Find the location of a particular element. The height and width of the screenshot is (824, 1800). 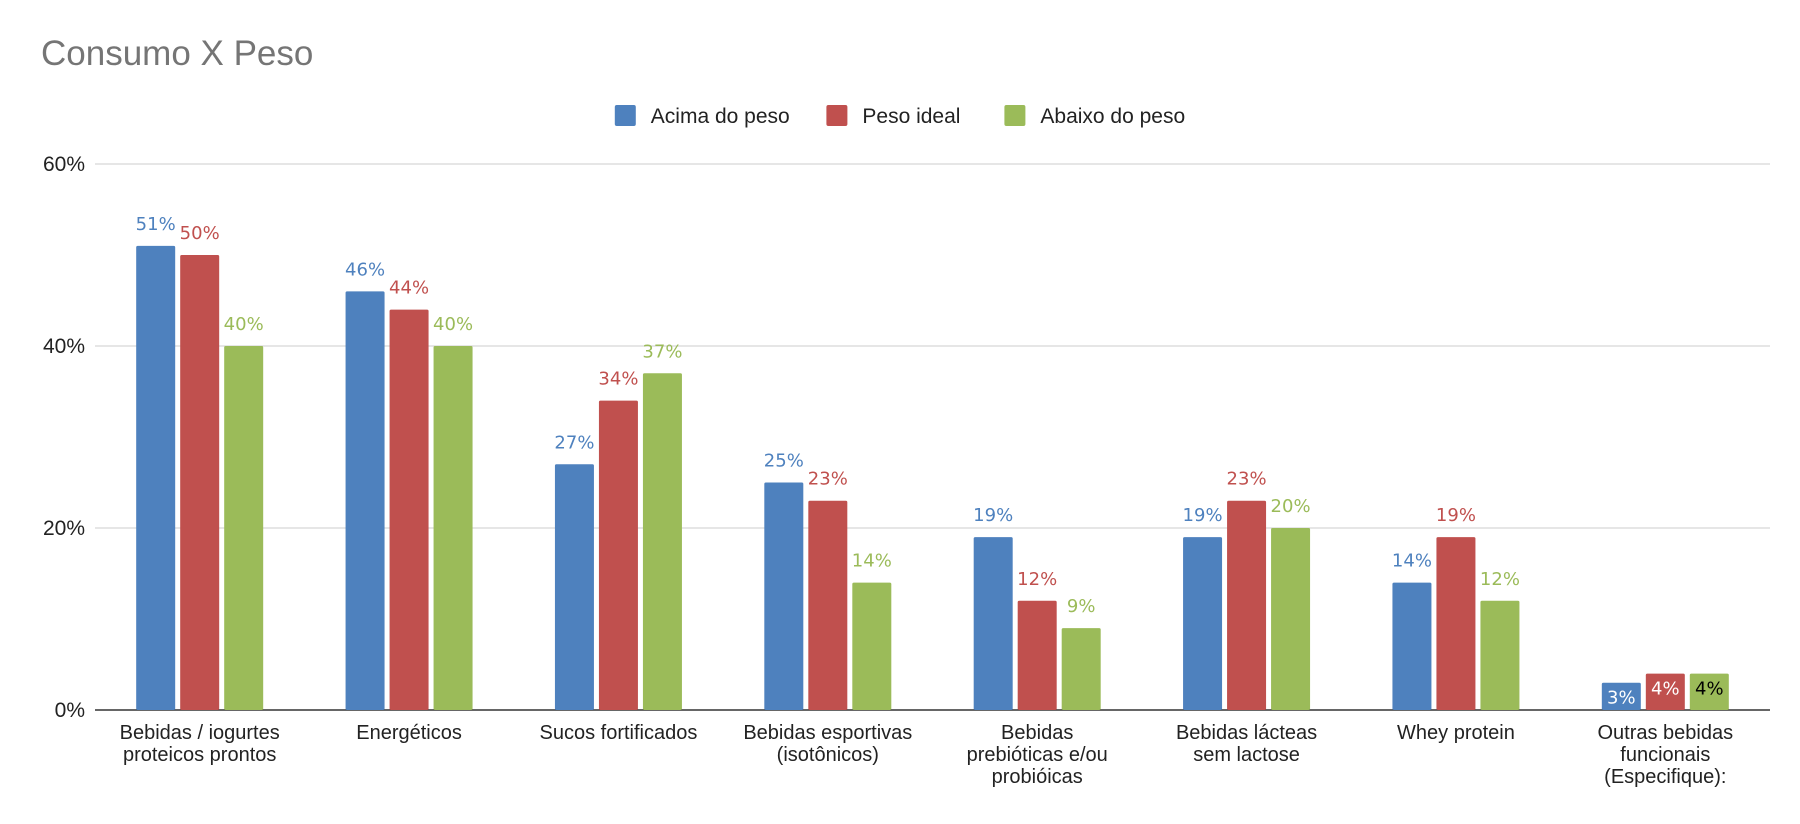

x-category-label: Bebidas is located at coordinates (1037, 733).